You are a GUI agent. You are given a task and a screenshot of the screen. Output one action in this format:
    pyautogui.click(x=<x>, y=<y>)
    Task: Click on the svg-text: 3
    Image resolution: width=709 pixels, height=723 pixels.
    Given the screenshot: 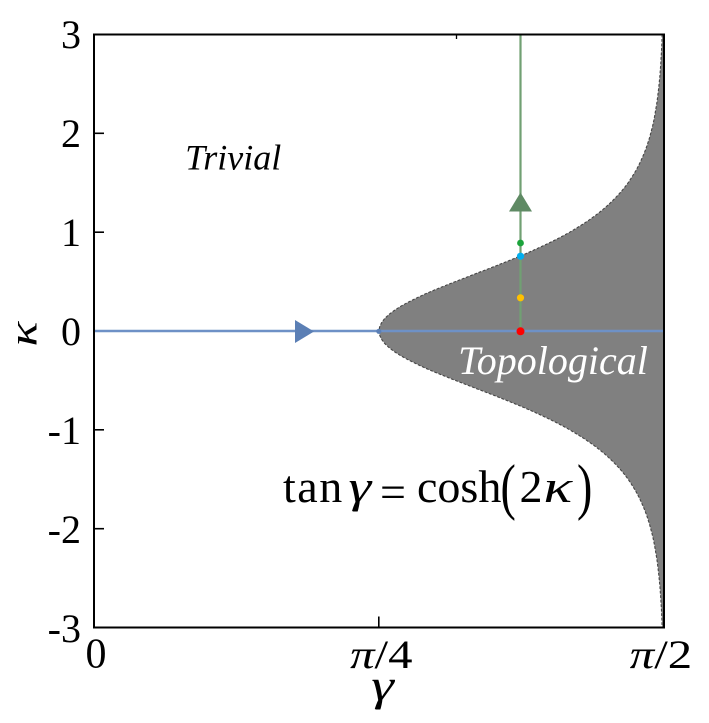 What is the action you would take?
    pyautogui.click(x=71, y=34)
    